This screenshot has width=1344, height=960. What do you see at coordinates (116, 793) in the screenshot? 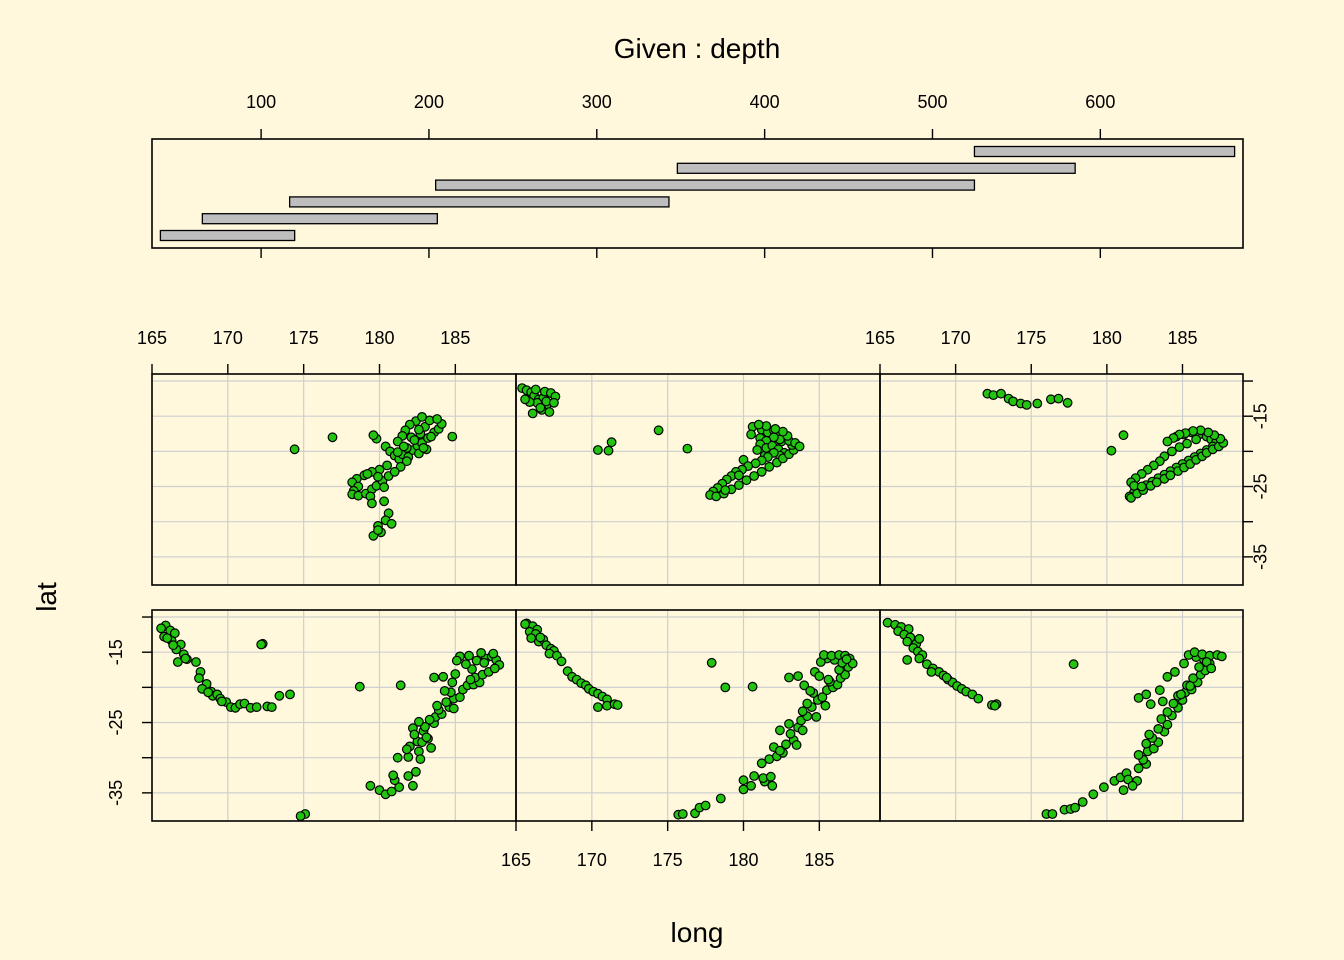
I see `y-axis-tick-label: -35` at bounding box center [116, 793].